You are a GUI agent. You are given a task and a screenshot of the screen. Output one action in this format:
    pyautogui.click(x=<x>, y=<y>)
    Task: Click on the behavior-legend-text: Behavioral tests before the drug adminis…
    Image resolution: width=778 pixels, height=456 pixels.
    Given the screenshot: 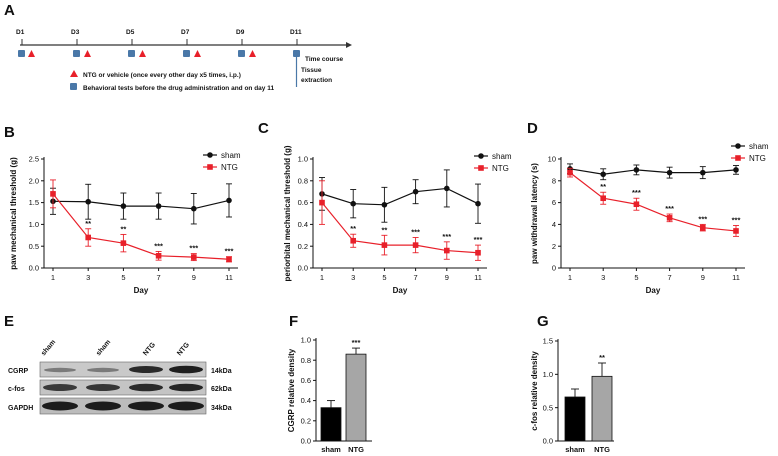 What is the action you would take?
    pyautogui.click(x=178, y=88)
    